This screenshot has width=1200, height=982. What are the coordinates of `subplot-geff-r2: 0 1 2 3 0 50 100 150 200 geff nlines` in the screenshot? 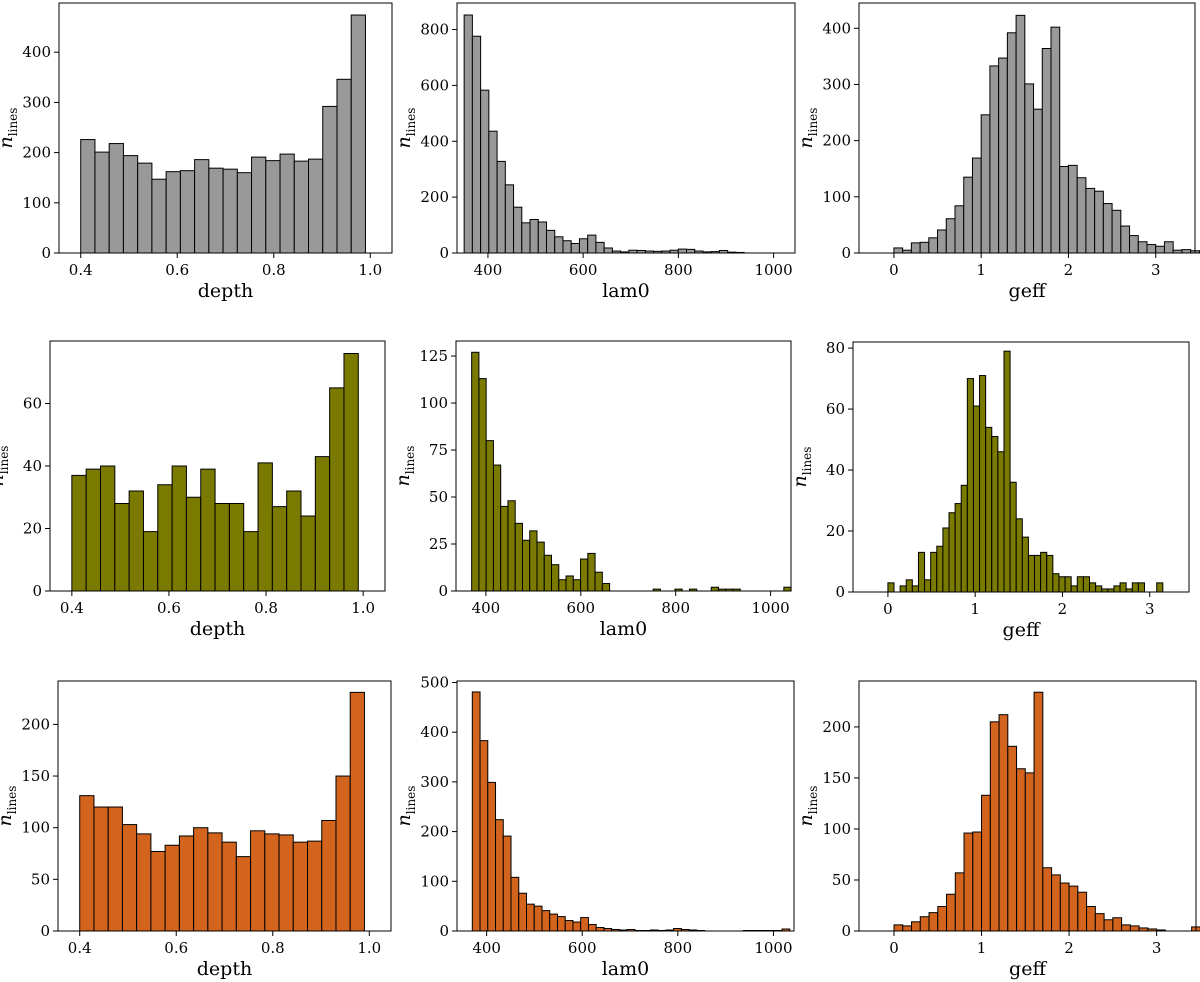 It's located at (997, 830).